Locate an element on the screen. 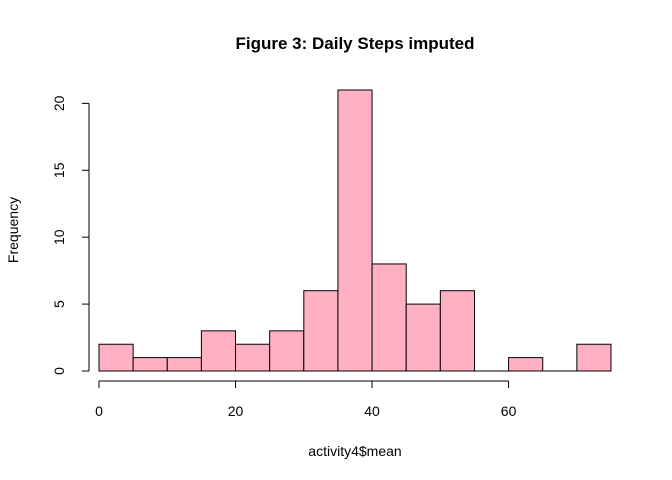 The image size is (672, 480). y-tick-label: 10 is located at coordinates (59, 237).